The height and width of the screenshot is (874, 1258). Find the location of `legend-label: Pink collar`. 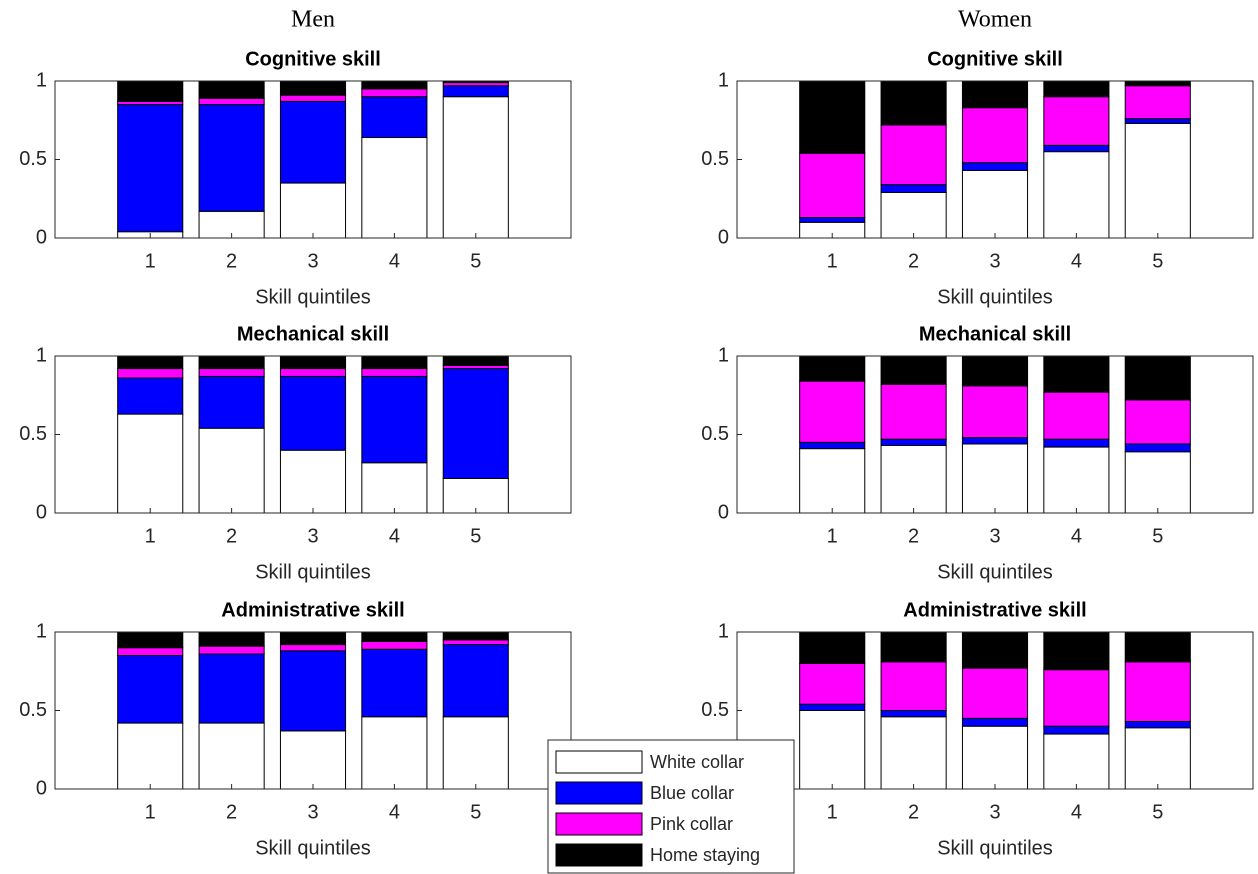

legend-label: Pink collar is located at coordinates (691, 824).